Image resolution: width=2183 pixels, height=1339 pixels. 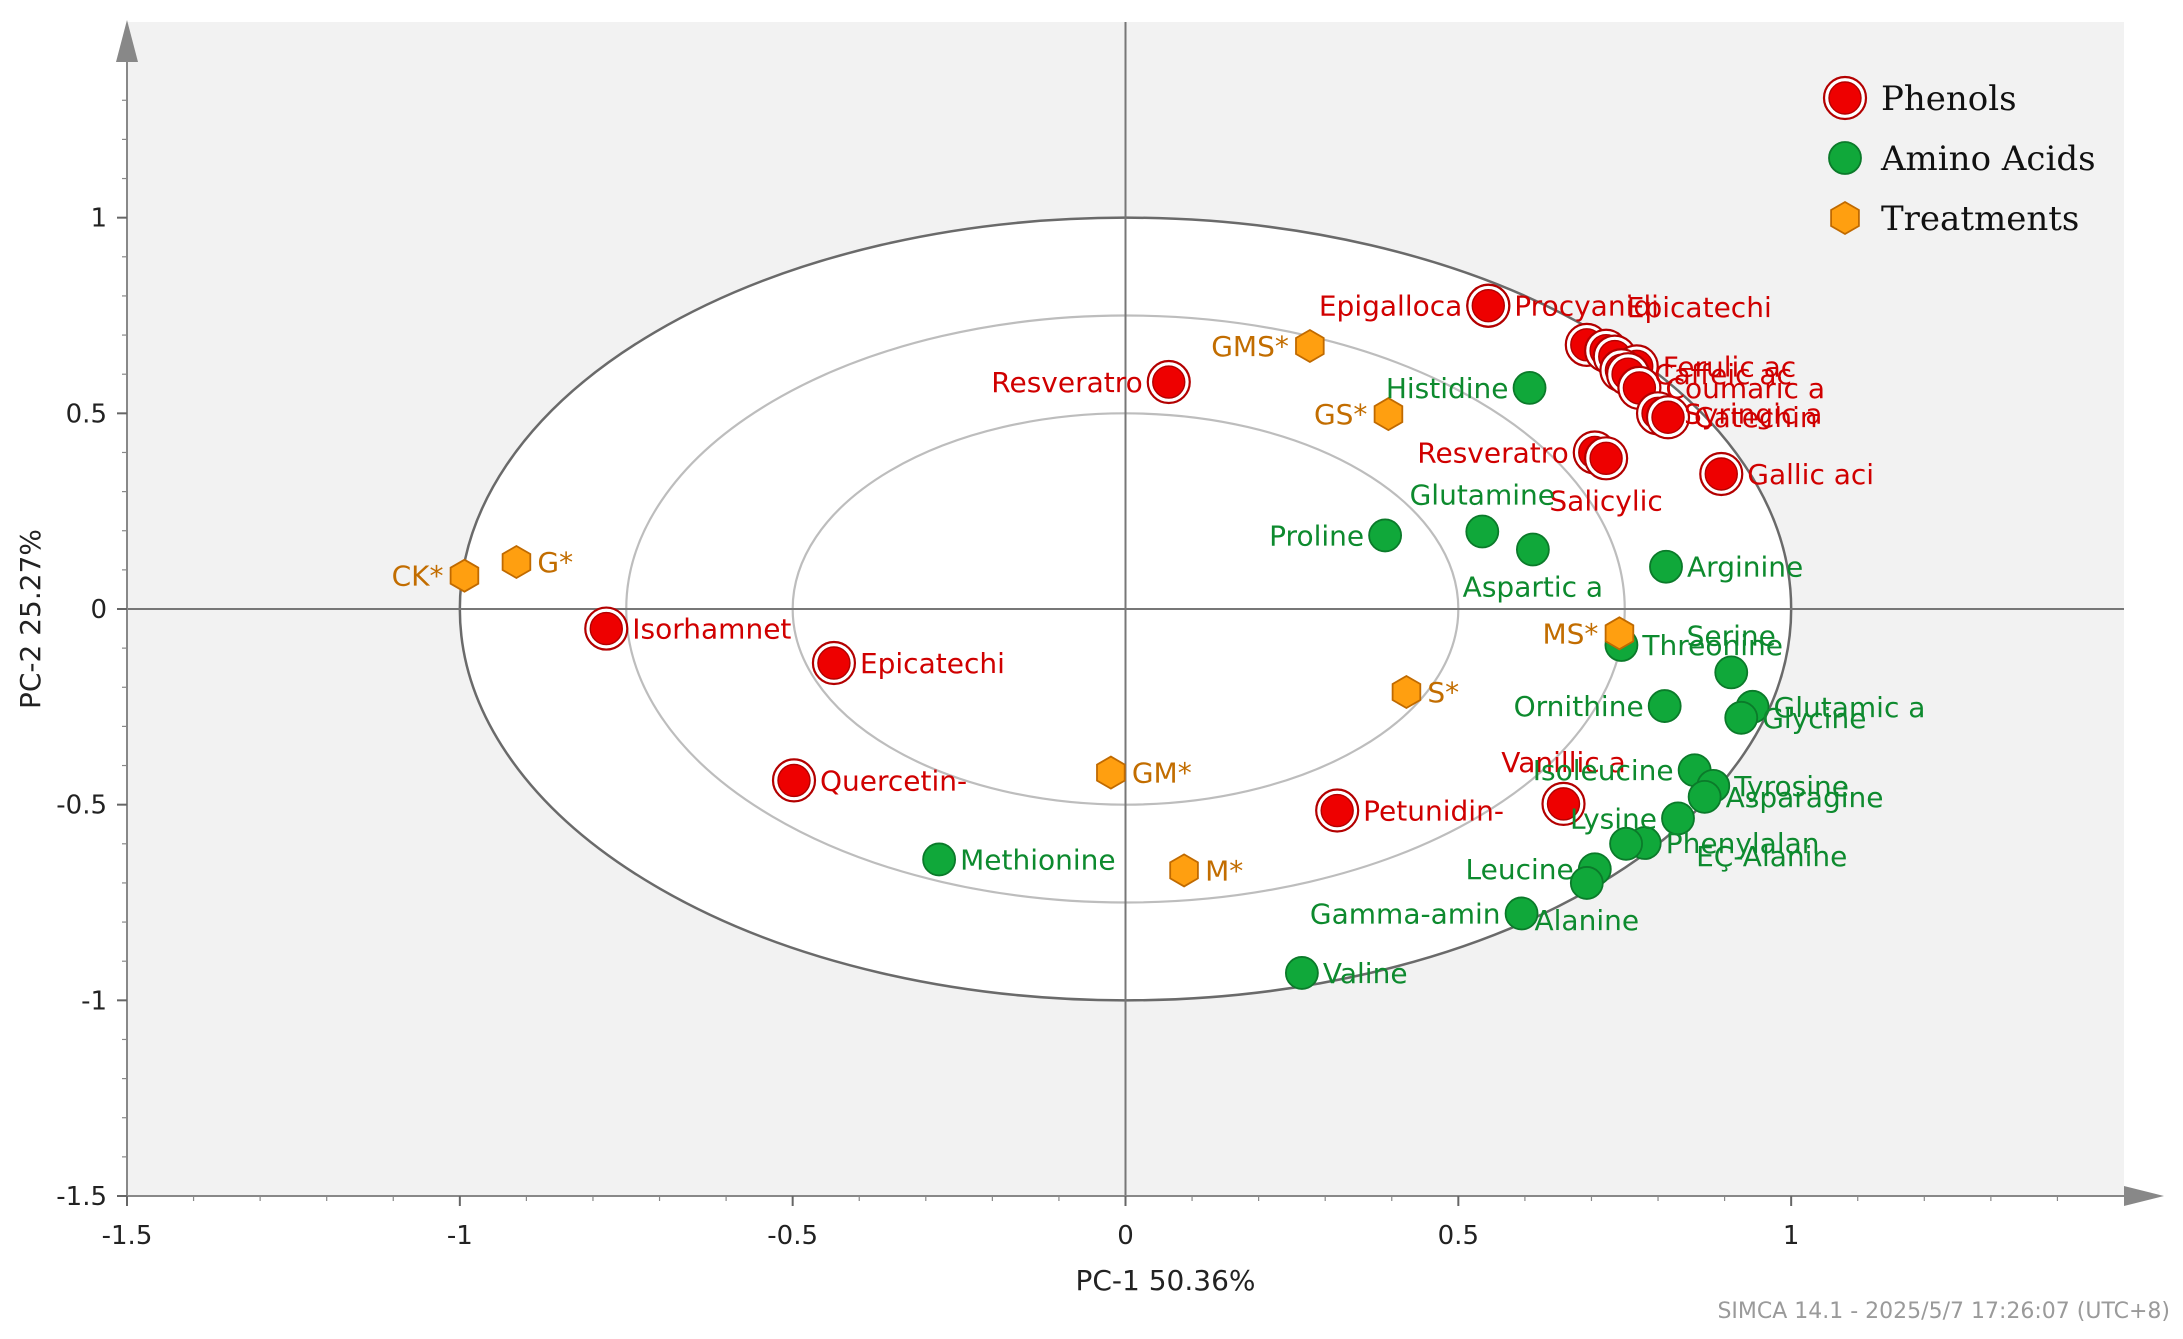 I want to click on phenols-label: Syringic a, so click(x=1753, y=413).